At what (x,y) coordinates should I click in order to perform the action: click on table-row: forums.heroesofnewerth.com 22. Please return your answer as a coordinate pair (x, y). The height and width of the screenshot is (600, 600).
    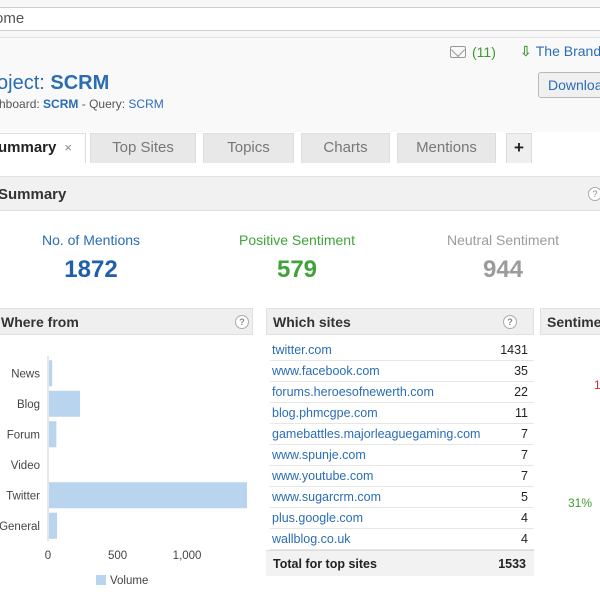
    Looking at the image, I should click on (402, 392).